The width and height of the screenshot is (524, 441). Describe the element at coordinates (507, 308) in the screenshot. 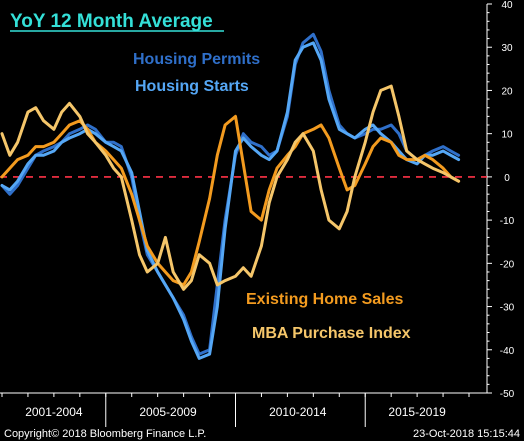

I see `y-tick-label: -30` at that location.